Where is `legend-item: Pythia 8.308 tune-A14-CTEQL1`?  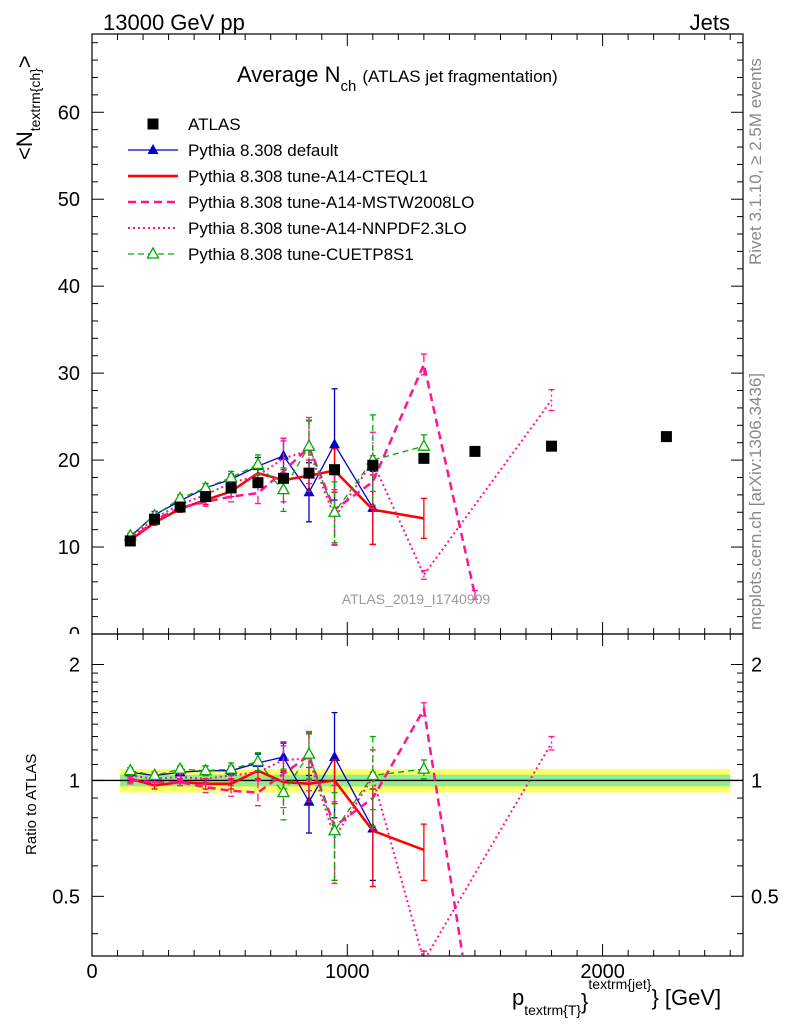 legend-item: Pythia 8.308 tune-A14-CTEQL1 is located at coordinates (278, 176).